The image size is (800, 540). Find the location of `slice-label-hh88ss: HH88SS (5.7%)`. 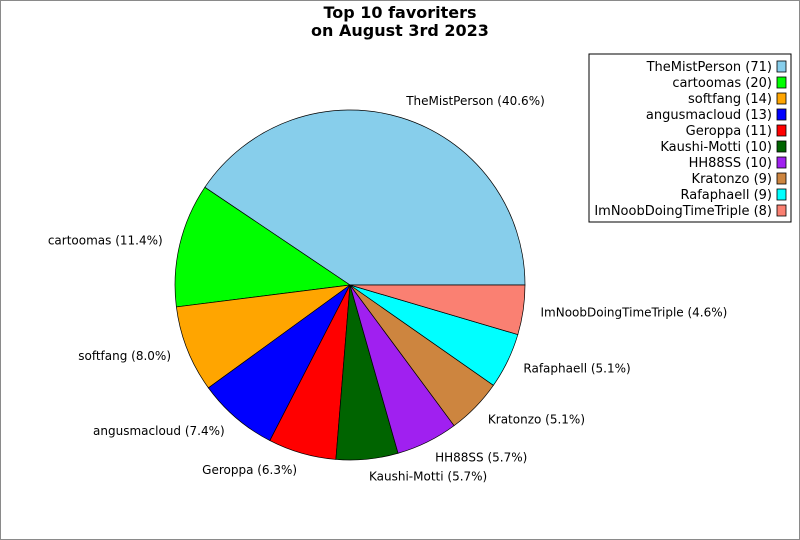

slice-label-hh88ss: HH88SS (5.7%) is located at coordinates (481, 458).